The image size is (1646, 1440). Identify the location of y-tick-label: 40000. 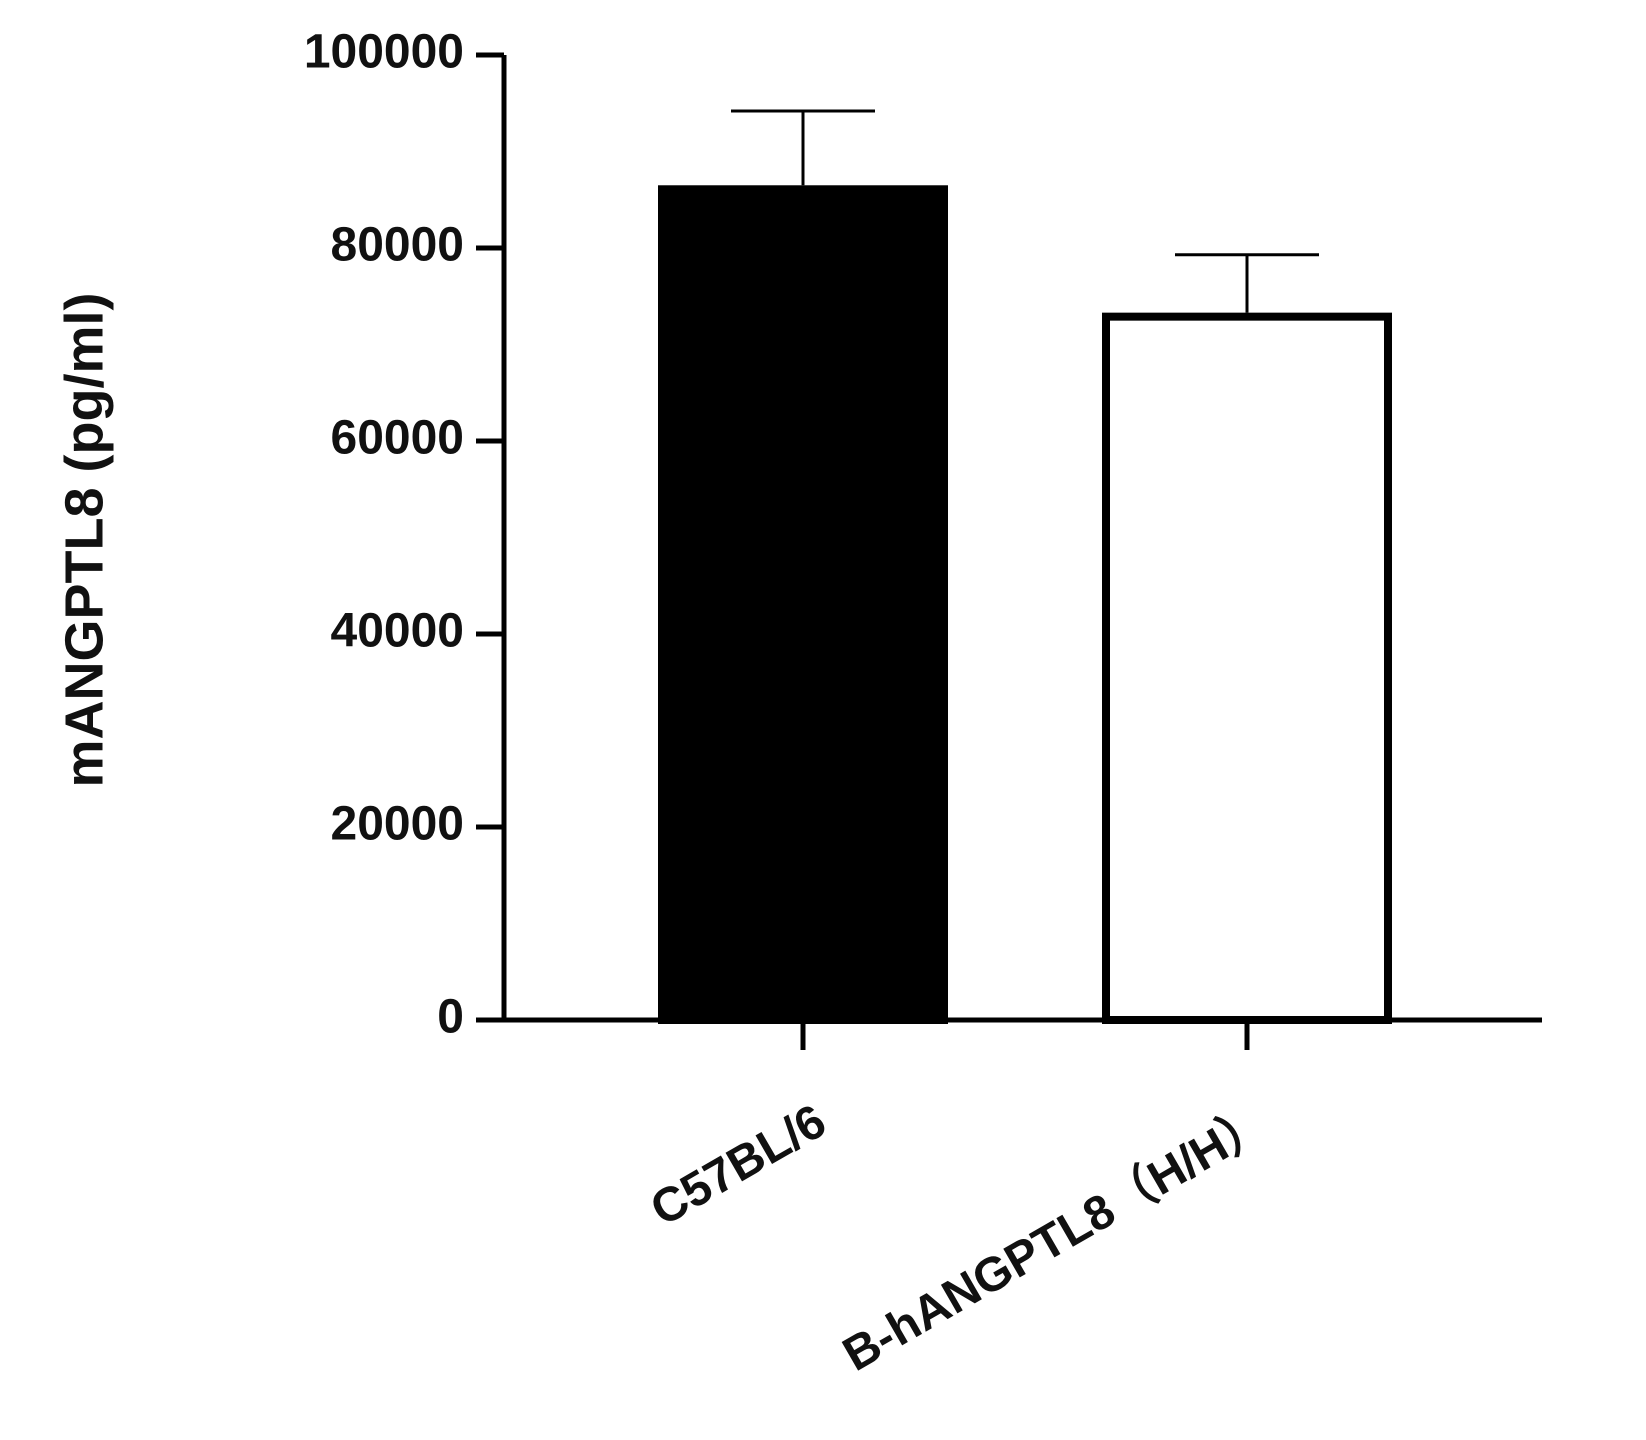
(397, 631).